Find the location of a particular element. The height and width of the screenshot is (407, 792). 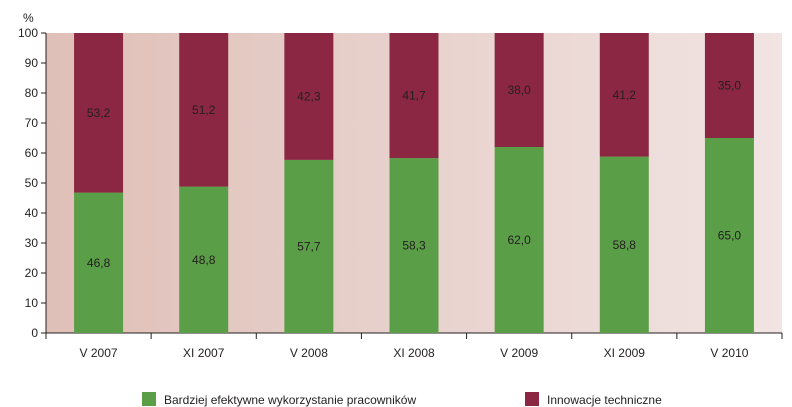

bar-value-label: 57,7 is located at coordinates (309, 246).